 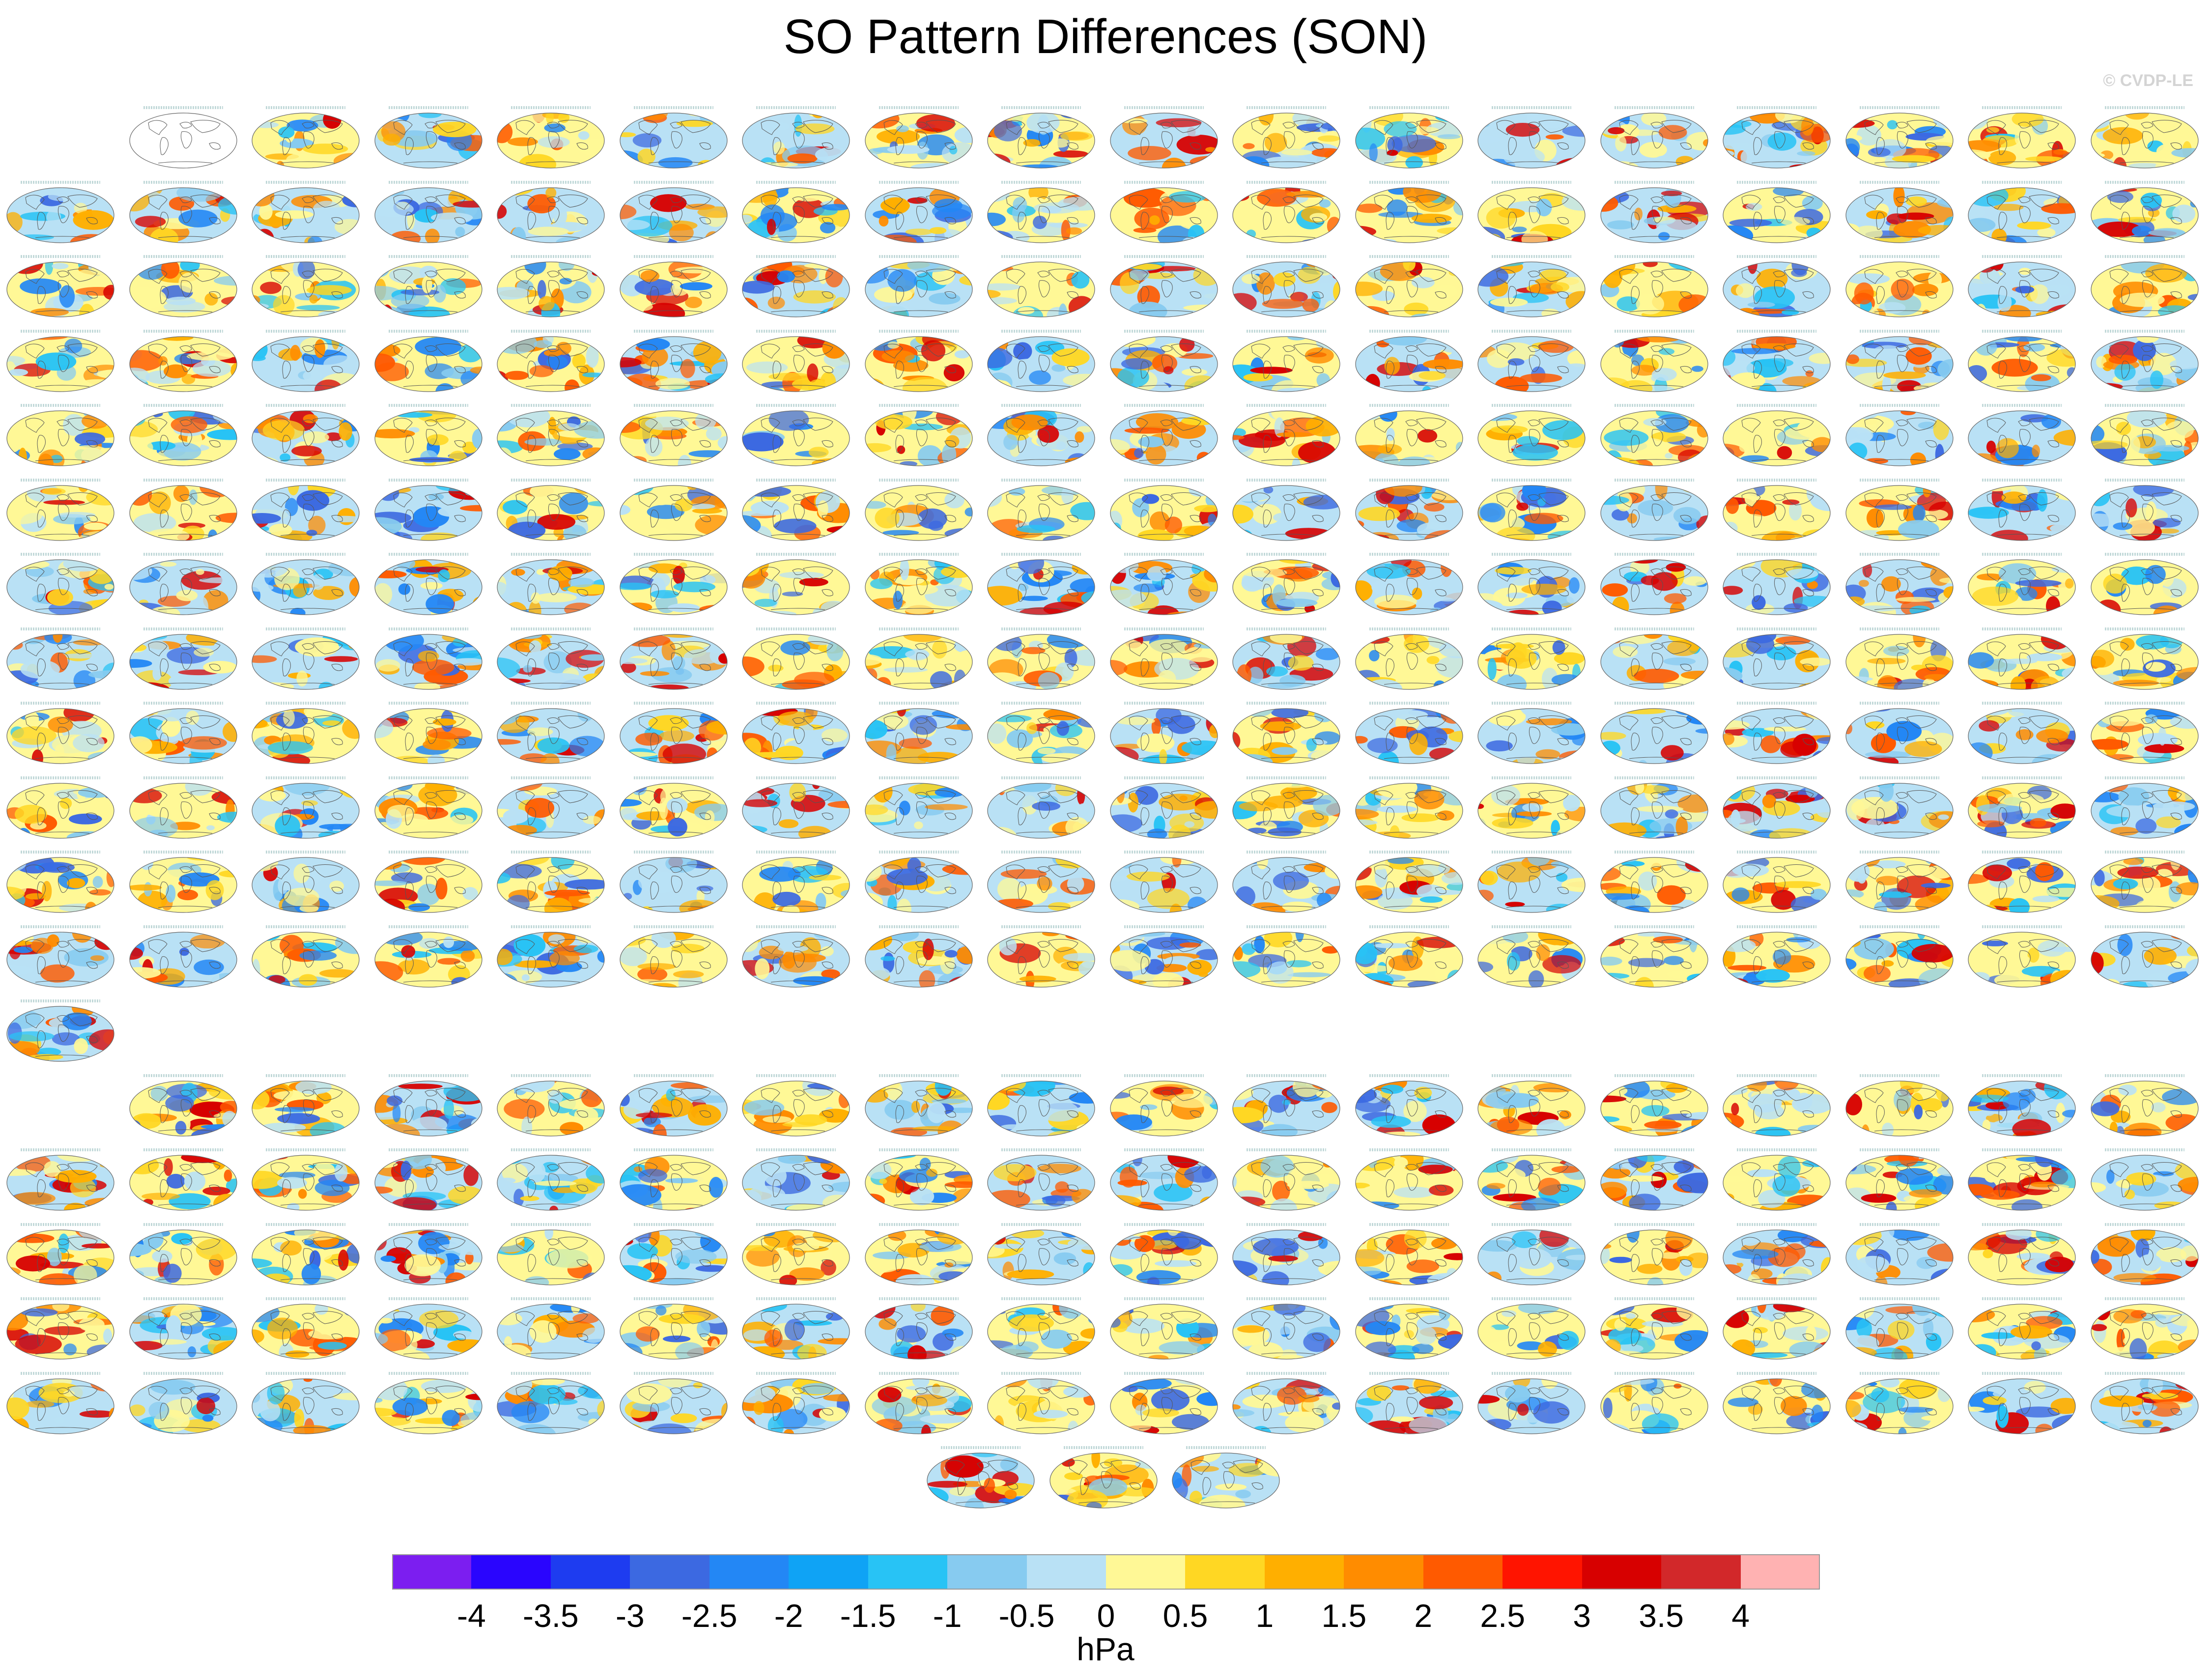 What do you see at coordinates (1106, 1615) in the screenshot?
I see `colorbar-tick-label: 0` at bounding box center [1106, 1615].